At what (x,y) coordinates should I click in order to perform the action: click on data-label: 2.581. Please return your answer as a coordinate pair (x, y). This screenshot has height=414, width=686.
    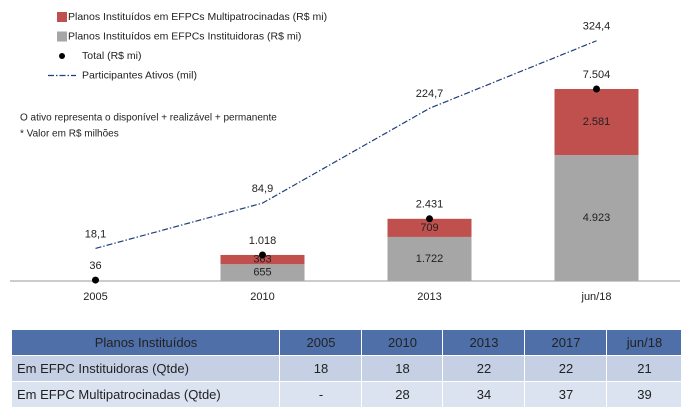
    Looking at the image, I should click on (597, 122).